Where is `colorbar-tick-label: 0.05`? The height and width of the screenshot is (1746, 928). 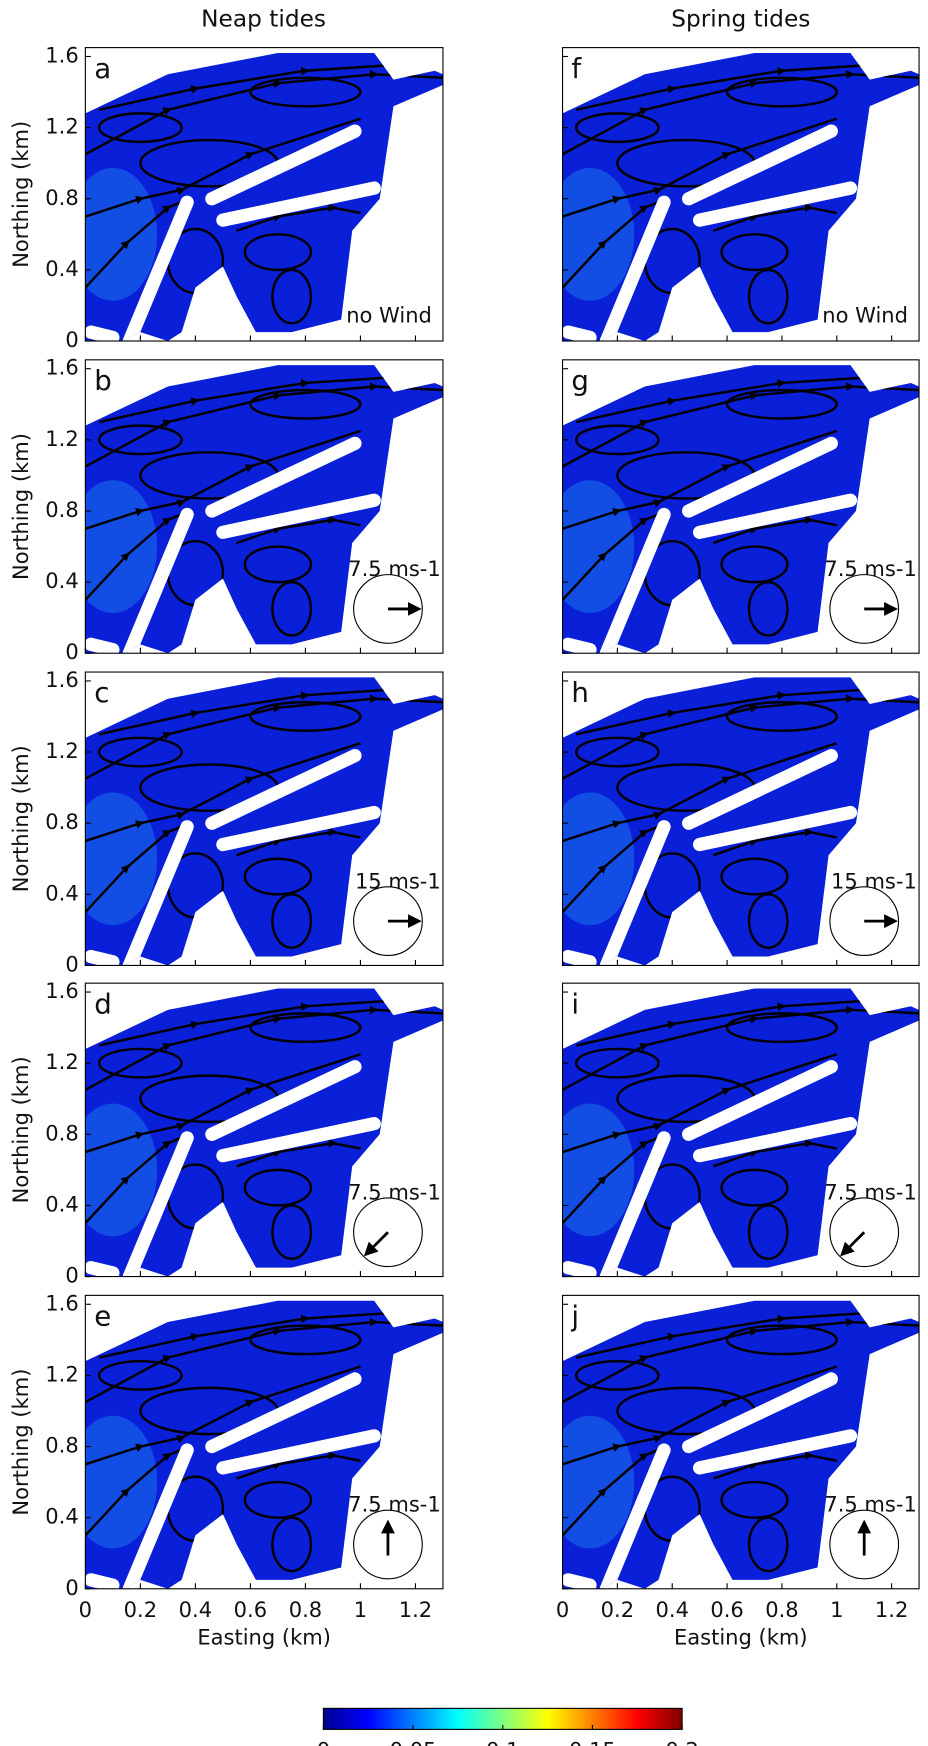 colorbar-tick-label: 0.05 is located at coordinates (413, 1742).